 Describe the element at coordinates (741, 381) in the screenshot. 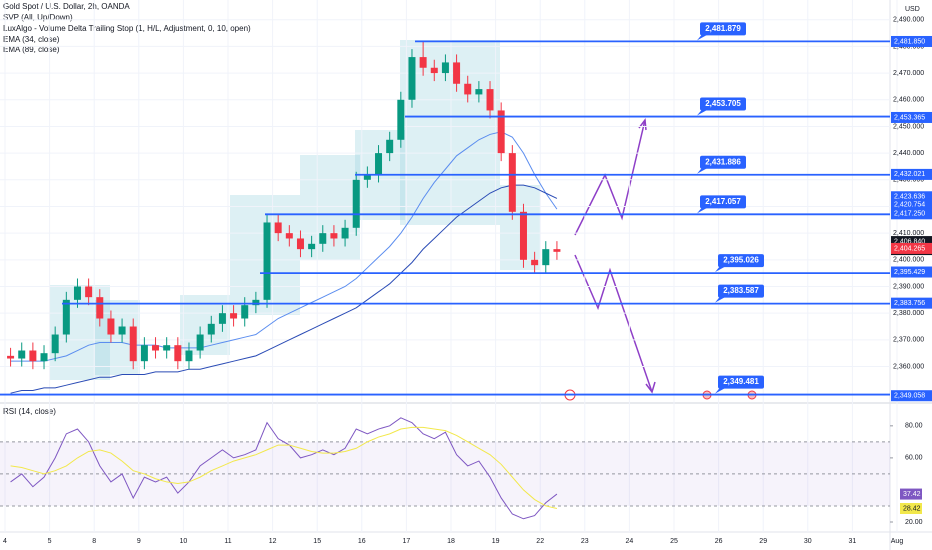

I see `level-label: 2,349.481` at that location.